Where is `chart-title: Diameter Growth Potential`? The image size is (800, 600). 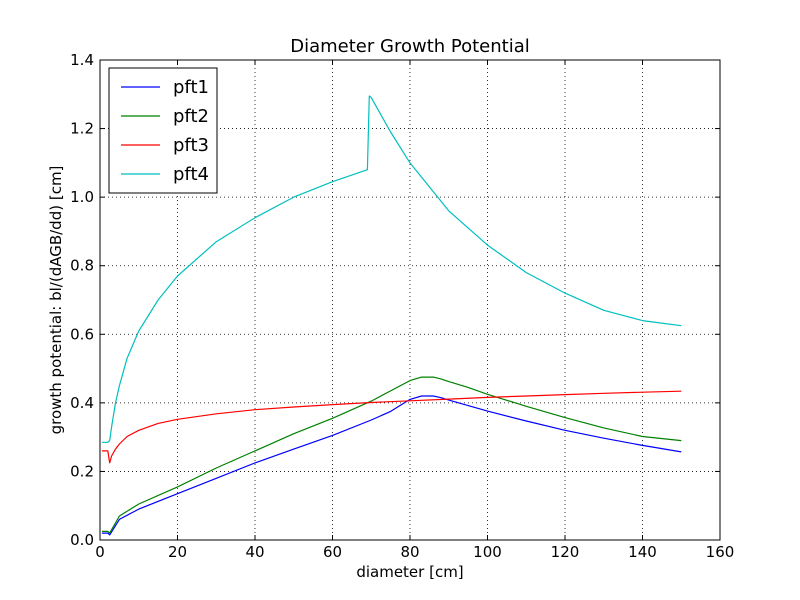
chart-title: Diameter Growth Potential is located at coordinates (409, 46).